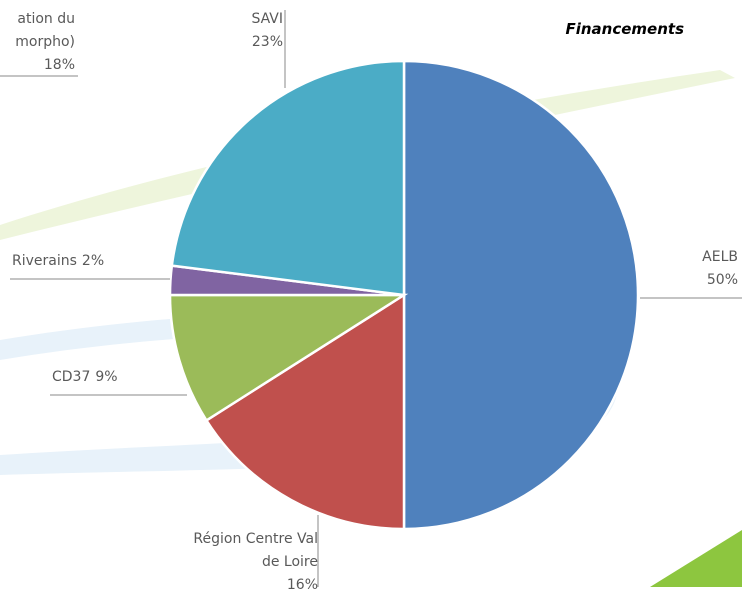  I want to click on value-label: 9%, so click(106, 377).